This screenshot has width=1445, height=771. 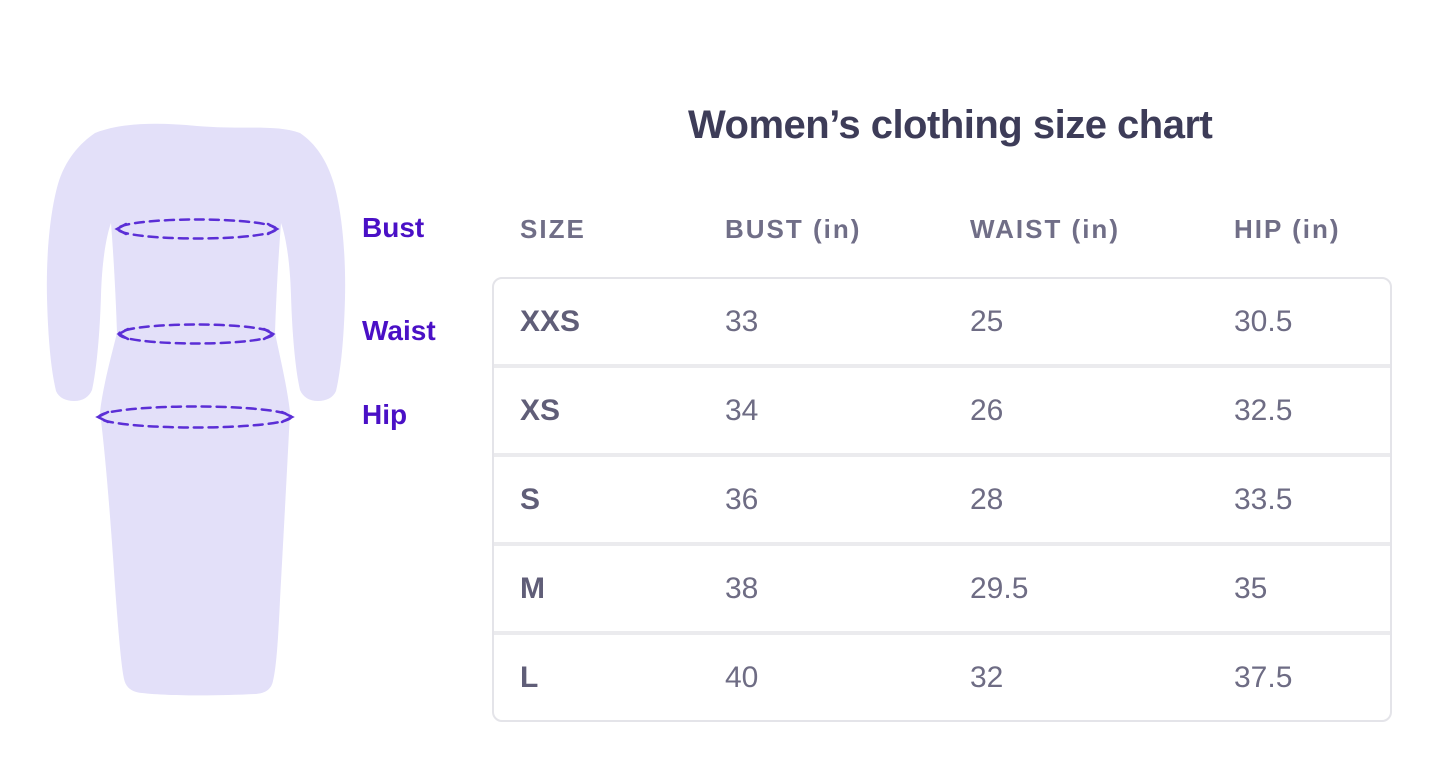 What do you see at coordinates (1251, 588) in the screenshot?
I see `hip-cell: 35` at bounding box center [1251, 588].